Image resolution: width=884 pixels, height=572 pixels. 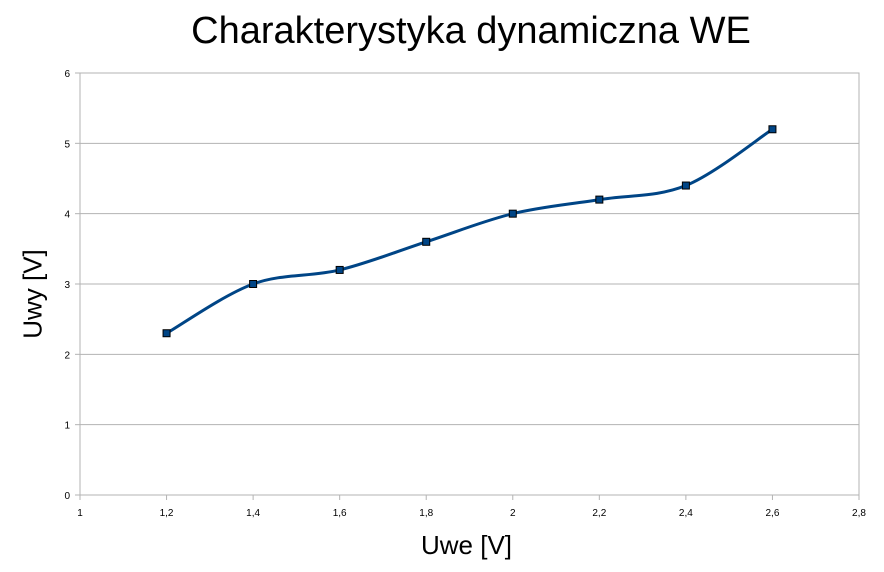 I want to click on y-tick-label: 5, so click(x=67, y=144).